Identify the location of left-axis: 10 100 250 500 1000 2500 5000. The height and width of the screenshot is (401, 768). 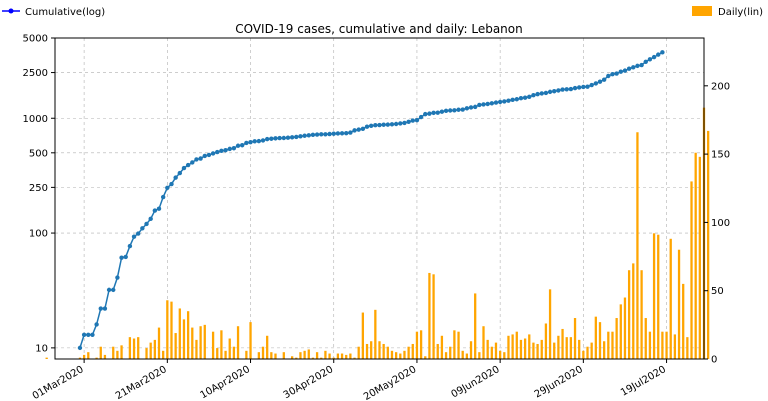
(39, 194).